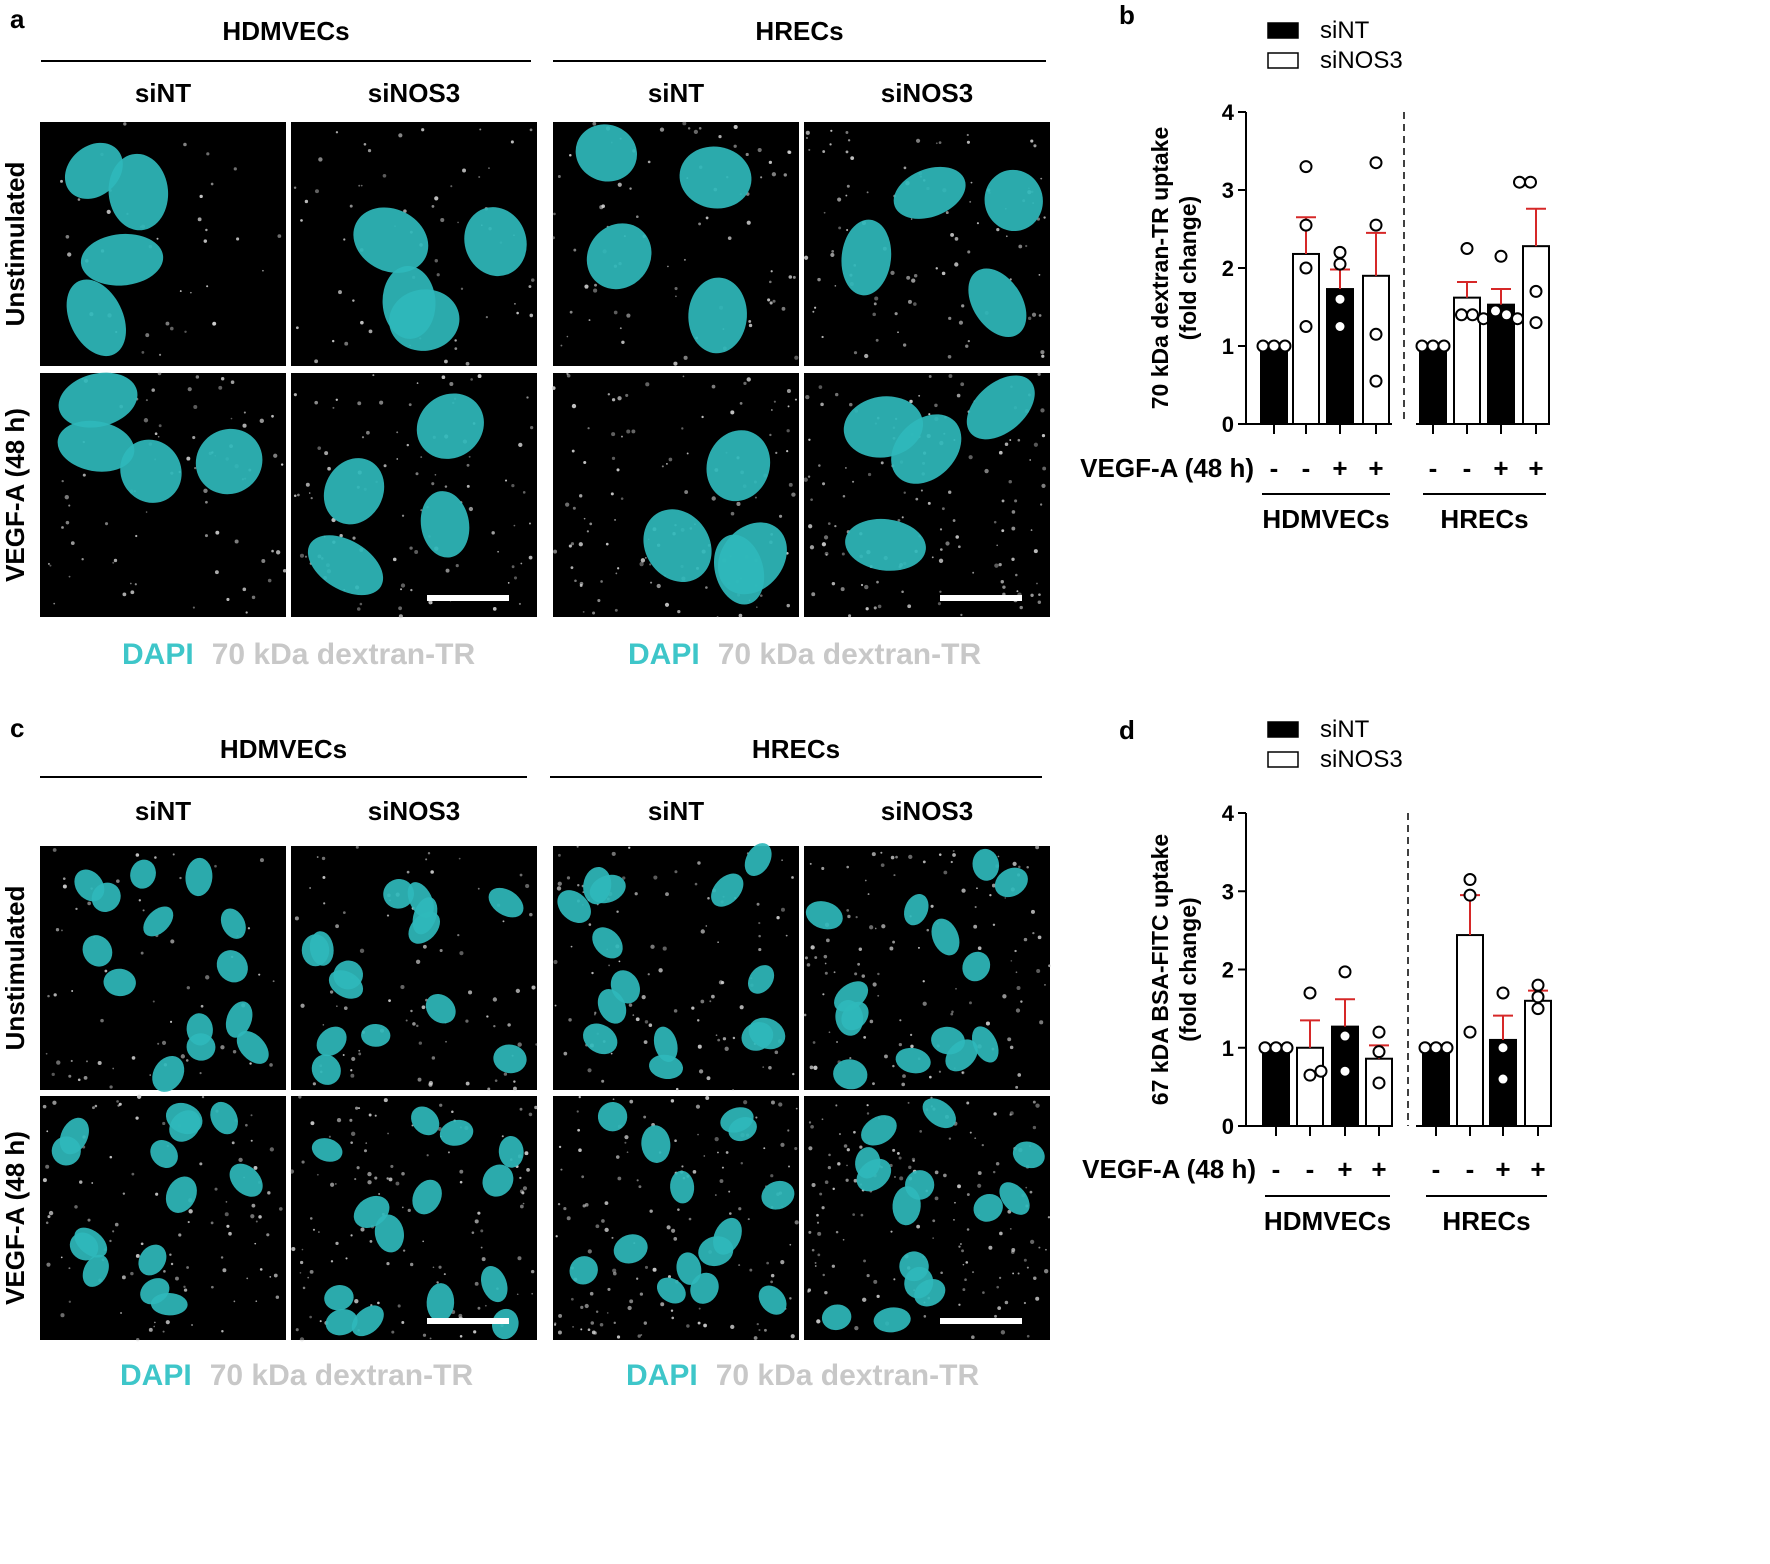 The height and width of the screenshot is (1564, 1770). Describe the element at coordinates (796, 749) in the screenshot. I see `group-header: HRECs` at that location.